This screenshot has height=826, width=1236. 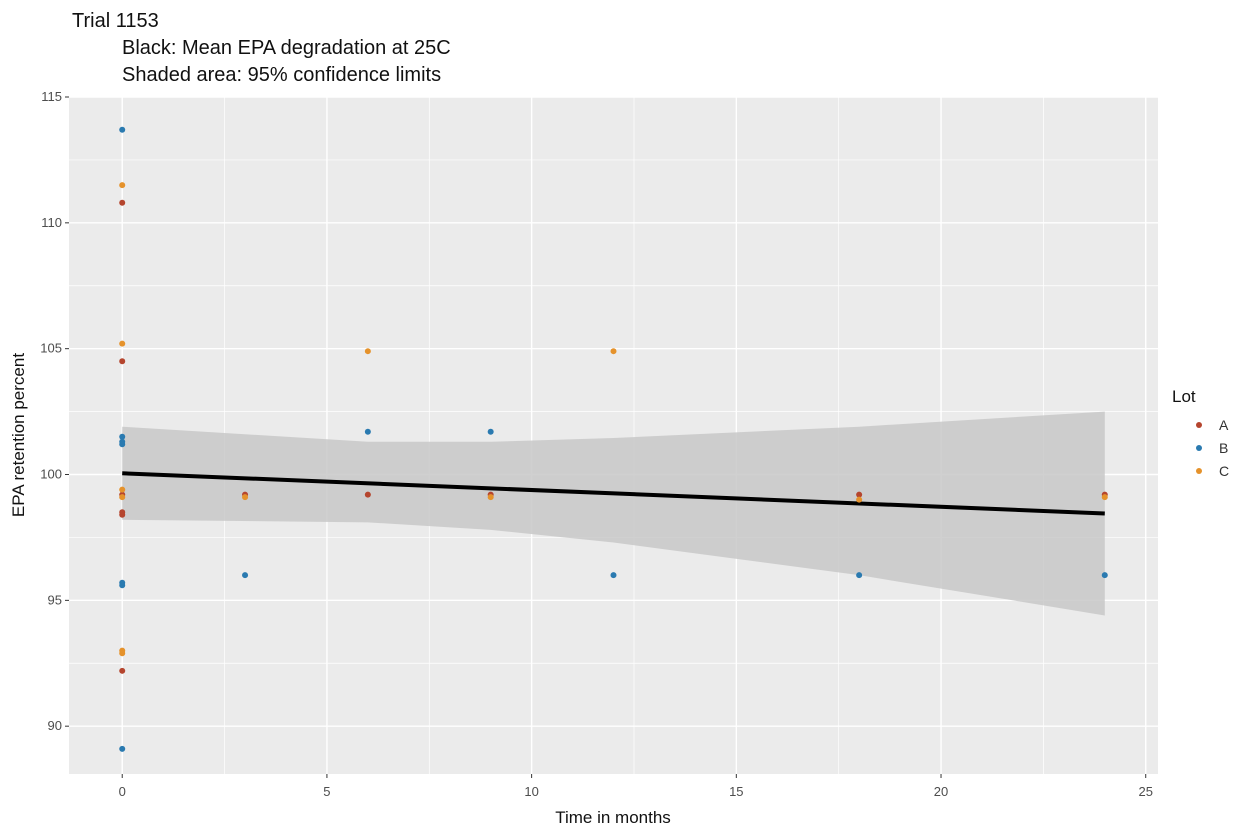 What do you see at coordinates (1145, 791) in the screenshot?
I see `x-tick-label: 25` at bounding box center [1145, 791].